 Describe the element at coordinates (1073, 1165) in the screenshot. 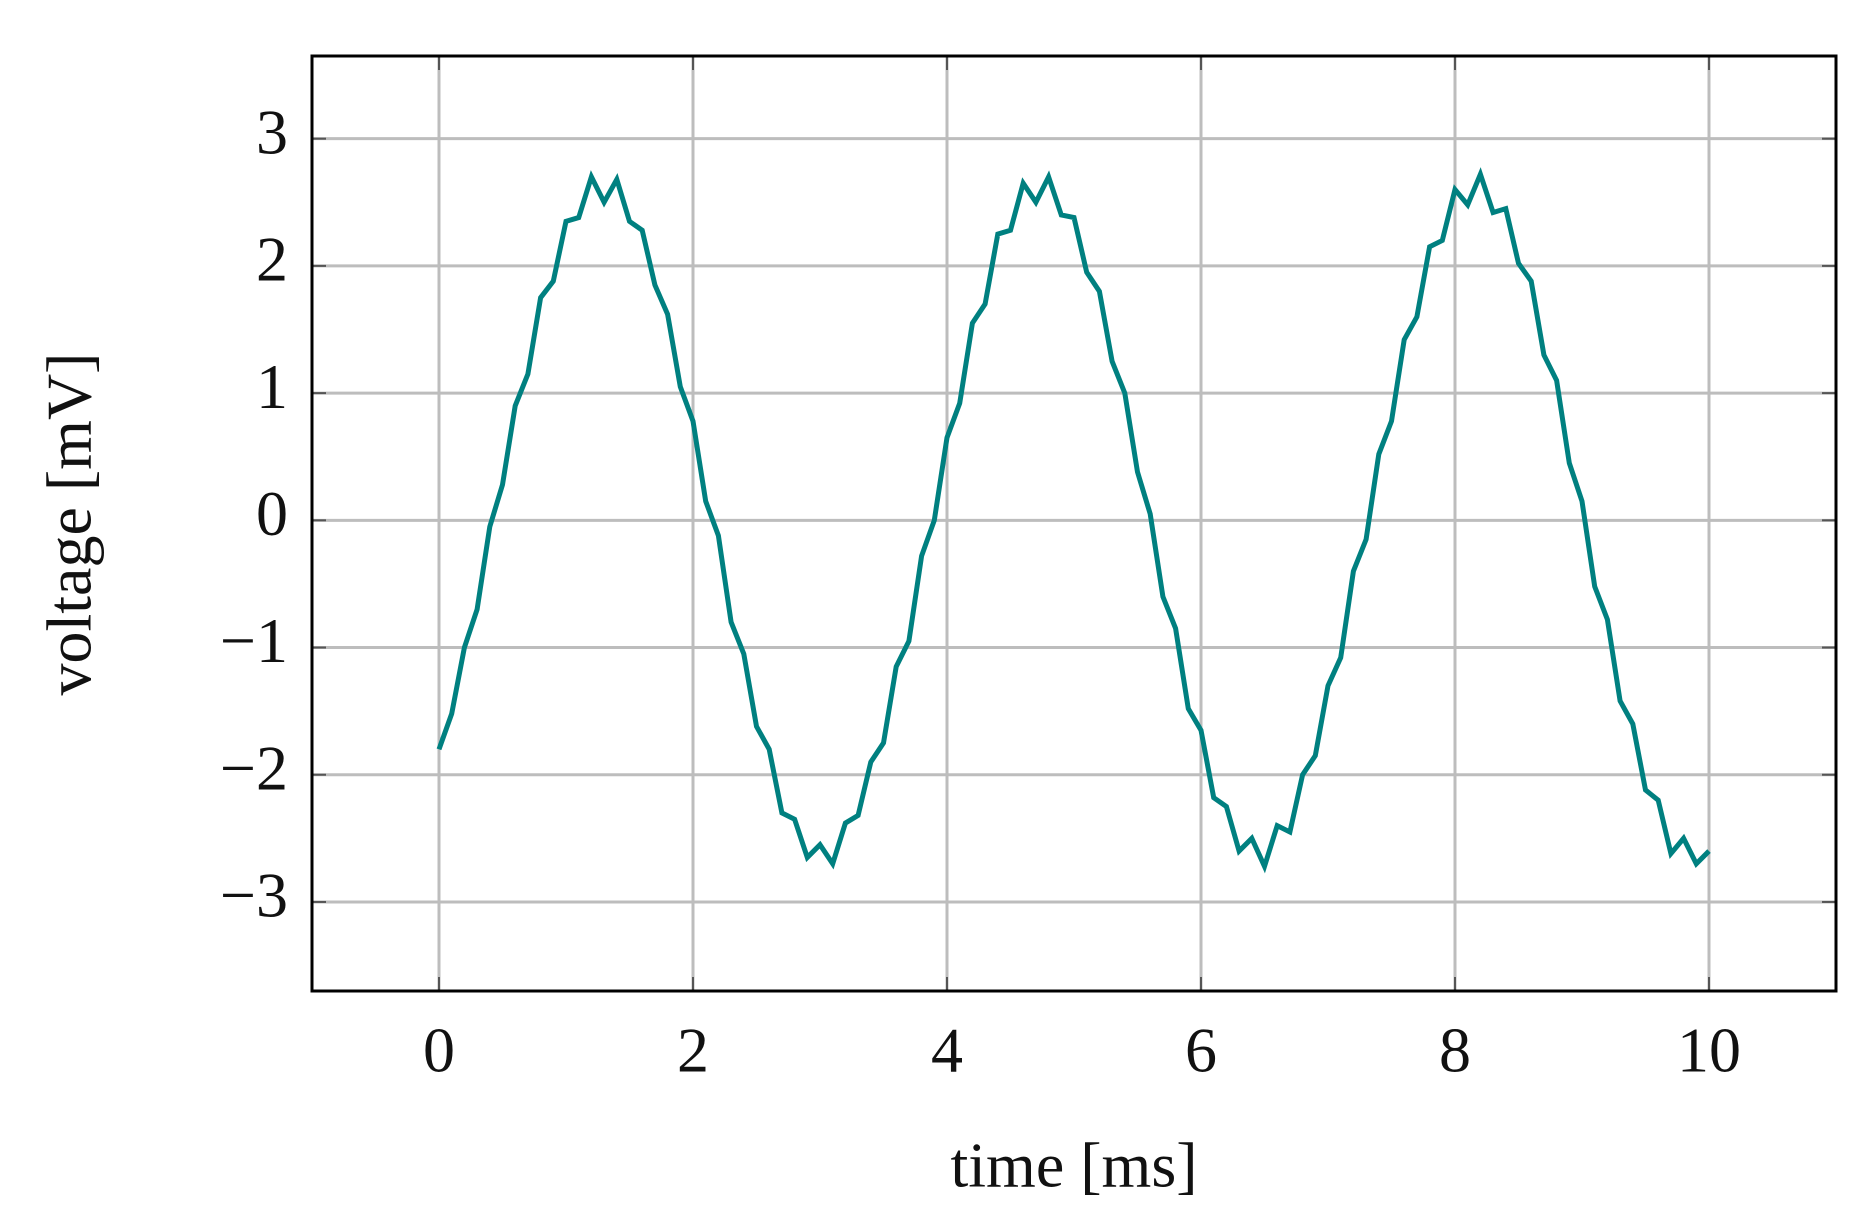

I see `x-axis-label: time [ms]` at that location.